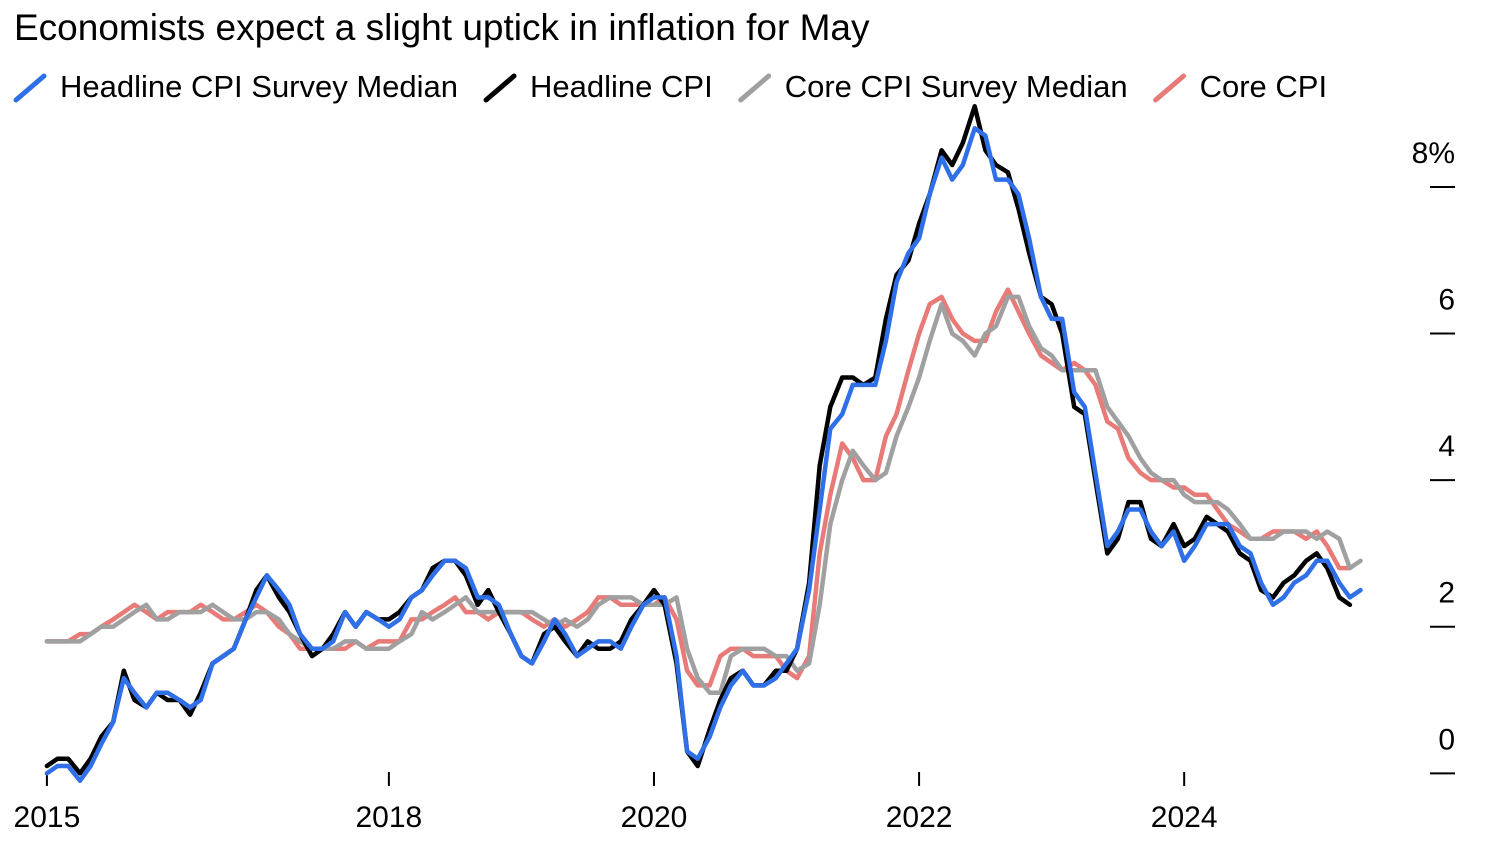 The image size is (1500, 850). I want to click on x-tick-label: 2015, so click(47, 817).